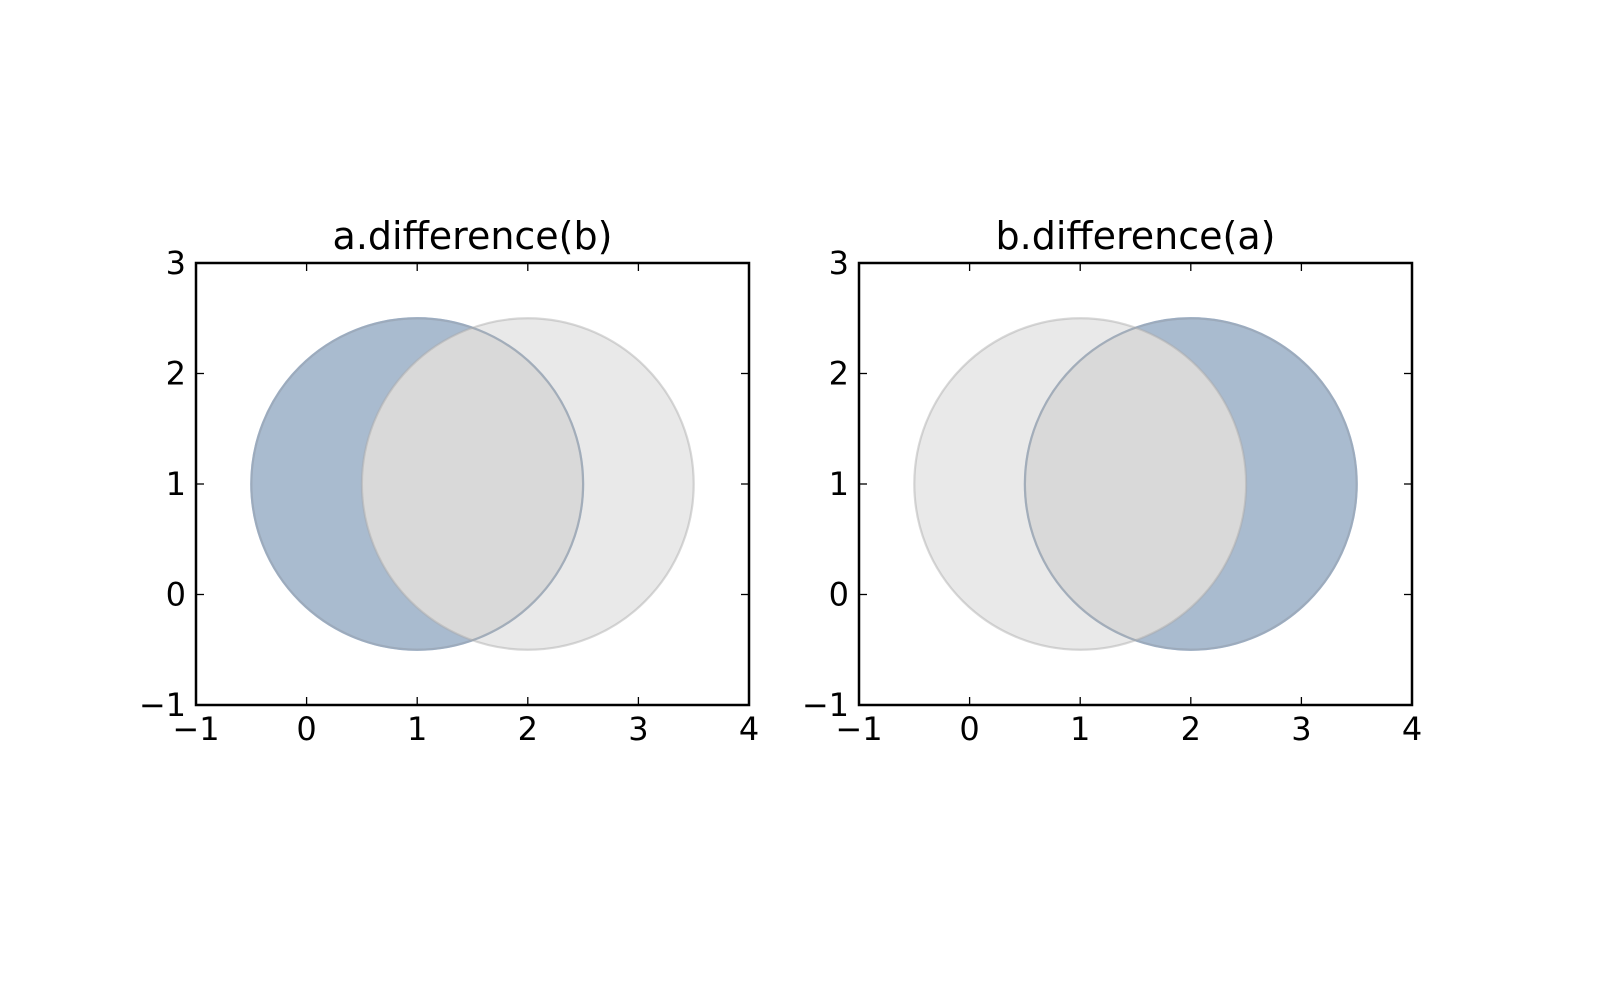 This screenshot has width=1600, height=988. I want to click on chart-title: b.difference(a), so click(1136, 236).